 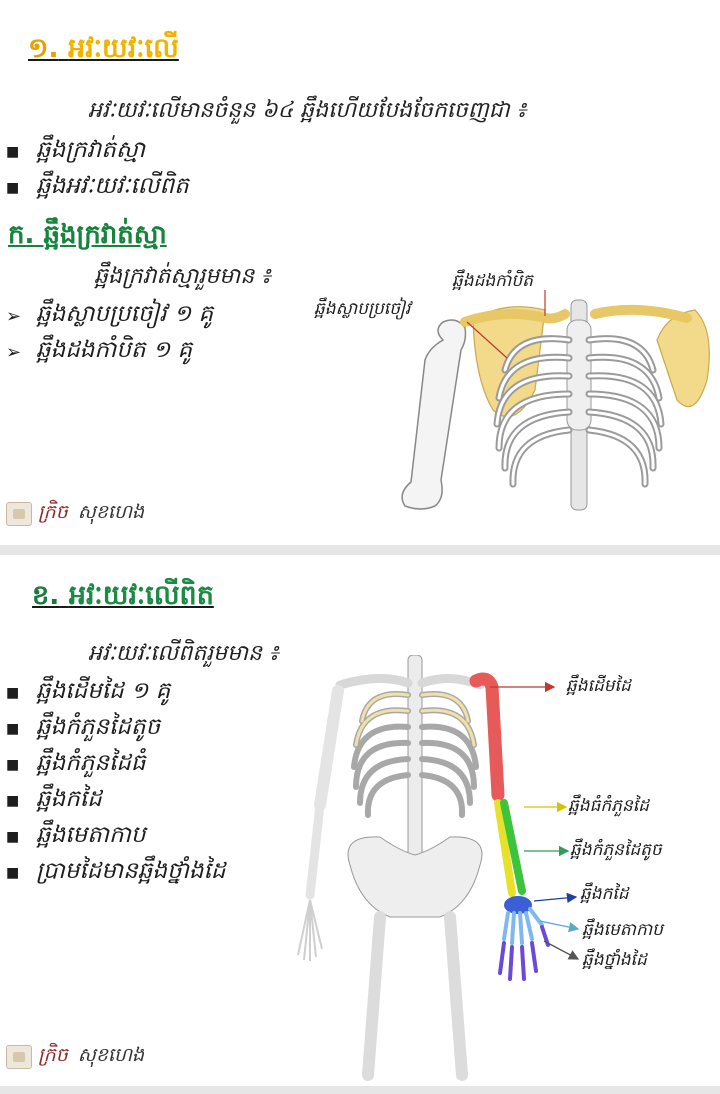 I want to click on list-item-text: ឆ្អឹងក្រវាត់ស្មា, so click(x=91, y=149).